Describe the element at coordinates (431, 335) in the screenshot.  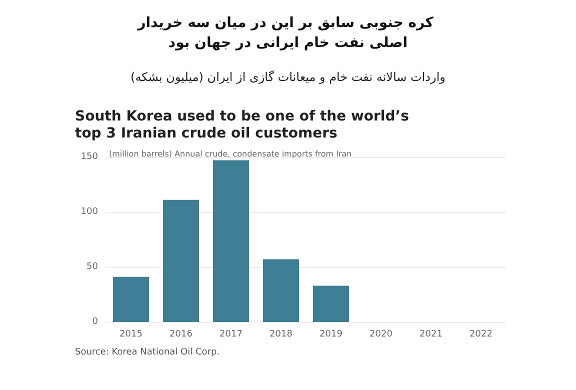
I see `x-tick-label: 2021` at that location.